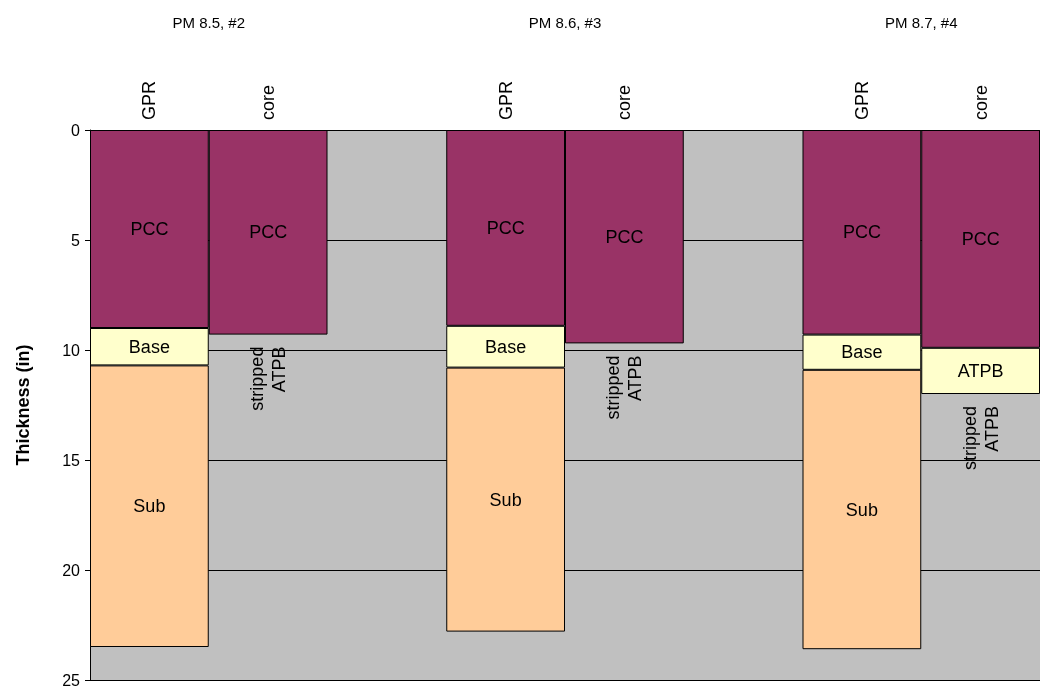 Image resolution: width=1040 pixels, height=692 pixels. I want to click on series-label: PCC, so click(149, 229).